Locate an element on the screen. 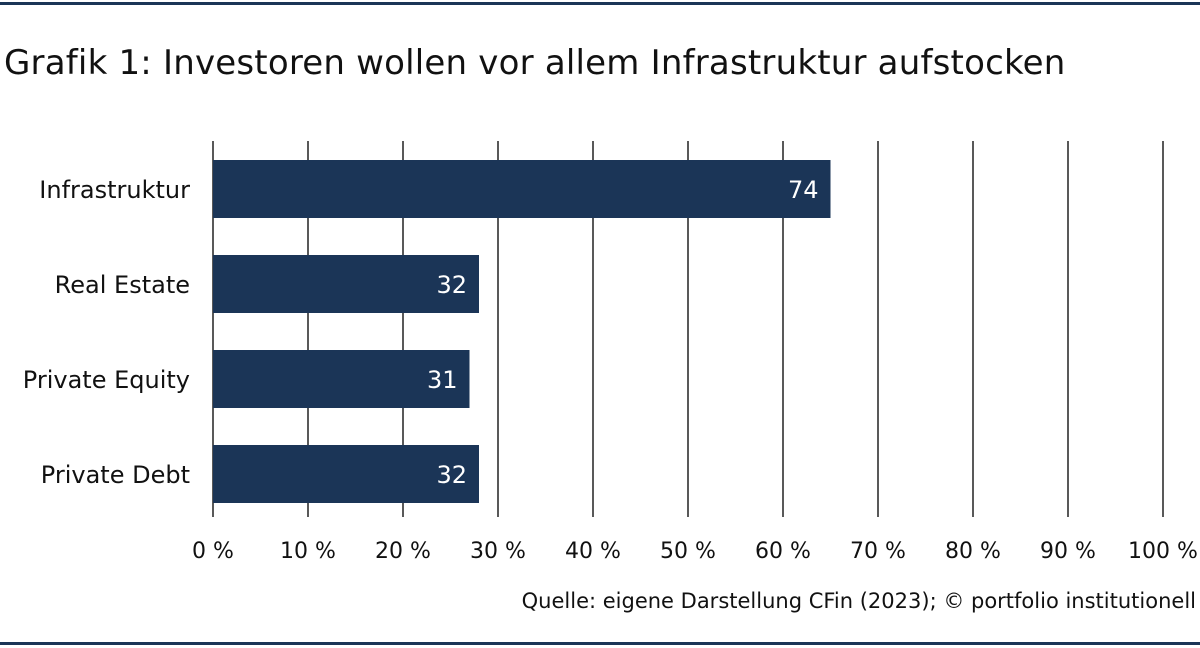 The image size is (1200, 648). data-label: 74 is located at coordinates (803, 190).